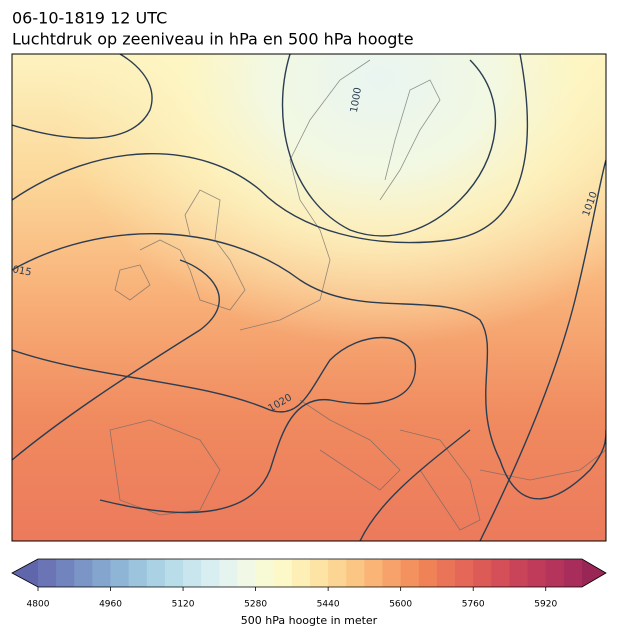 The width and height of the screenshot is (618, 643). Describe the element at coordinates (328, 605) in the screenshot. I see `colorbar-tick-label: 5440` at that location.